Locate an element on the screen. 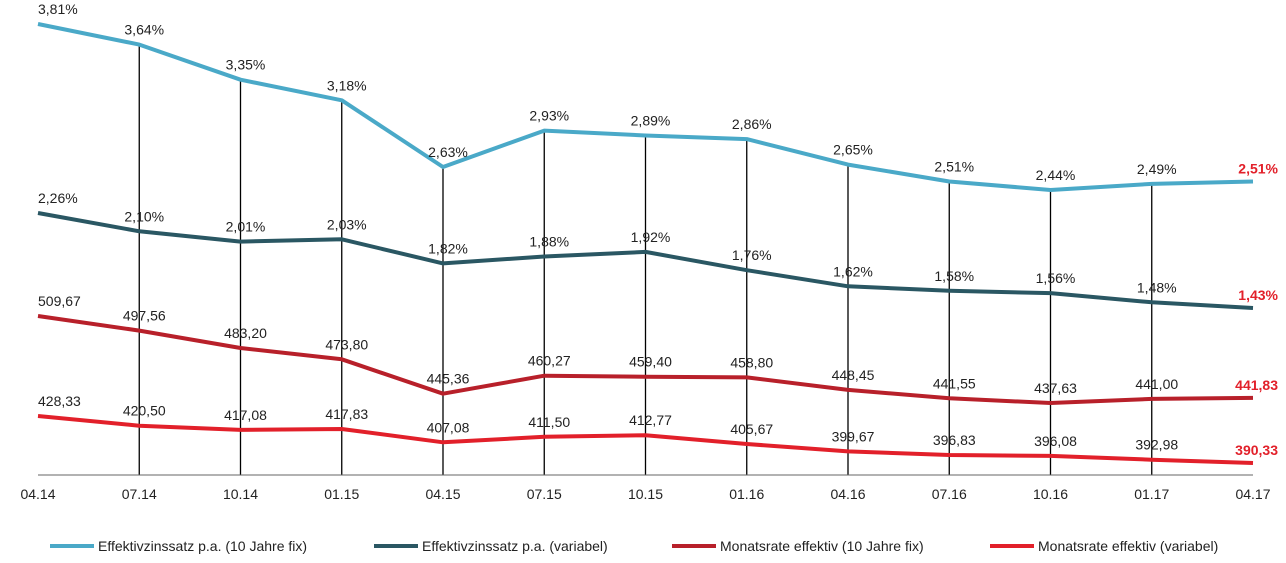 This screenshot has height=563, width=1286. data-label: 405,67 is located at coordinates (751, 429).